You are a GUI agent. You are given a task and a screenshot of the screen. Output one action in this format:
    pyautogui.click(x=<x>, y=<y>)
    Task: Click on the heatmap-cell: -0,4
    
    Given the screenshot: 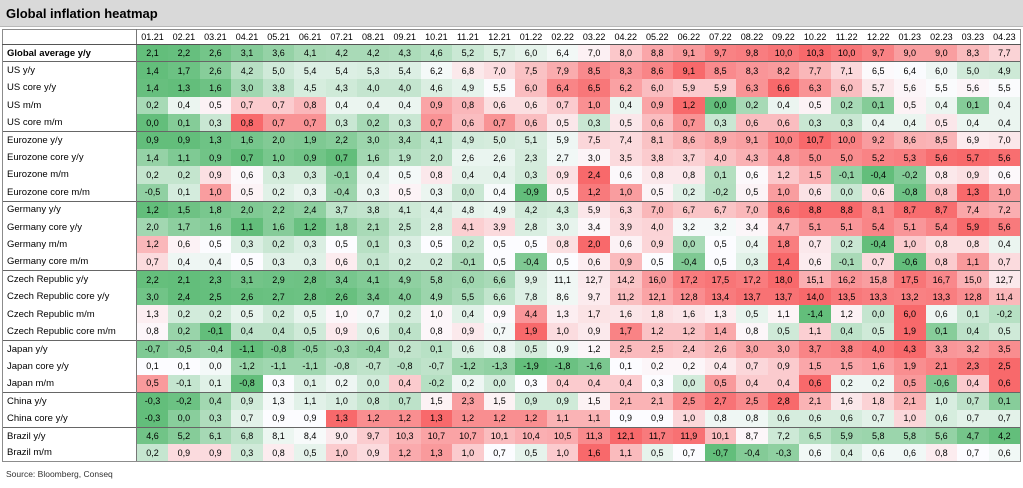 What is the action you would take?
    pyautogui.click(x=531, y=262)
    